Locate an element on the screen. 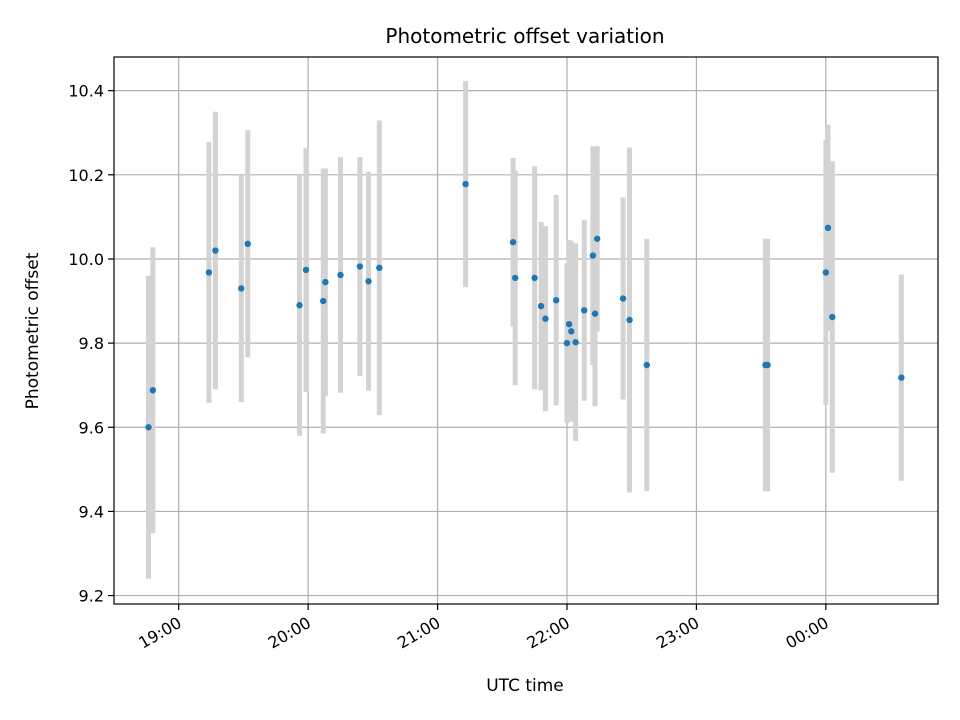 This screenshot has height=720, width=960. chart-title: Photometric offset variation is located at coordinates (524, 36).